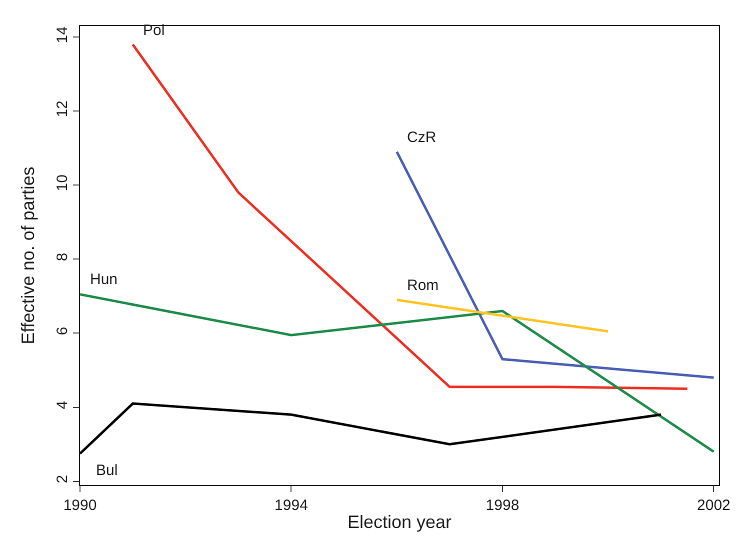 The image size is (737, 540). I want to click on y-tick-label: 2, so click(62, 479).